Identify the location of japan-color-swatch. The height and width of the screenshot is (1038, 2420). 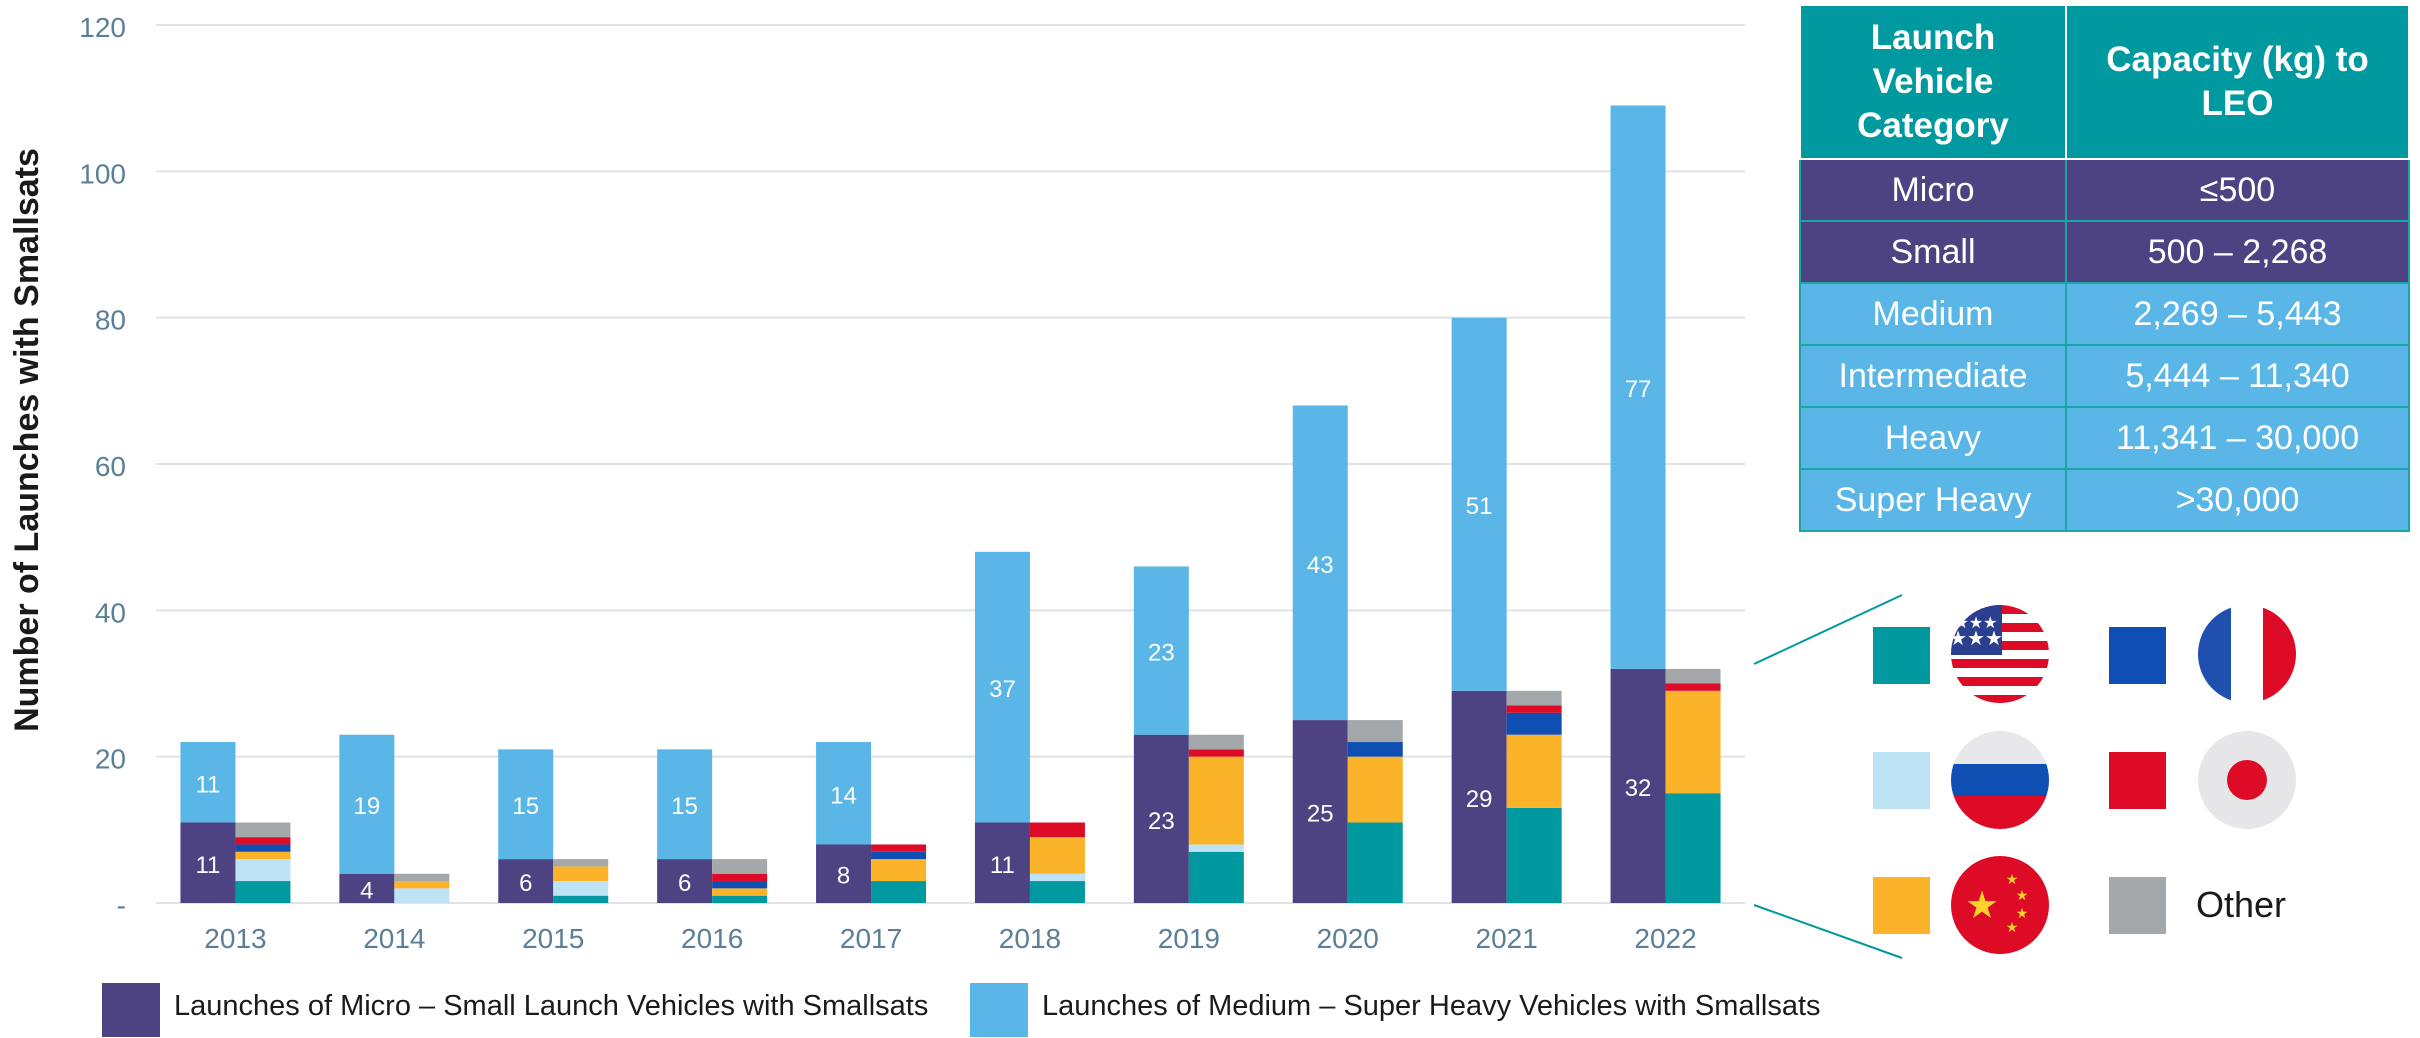
(2137, 780).